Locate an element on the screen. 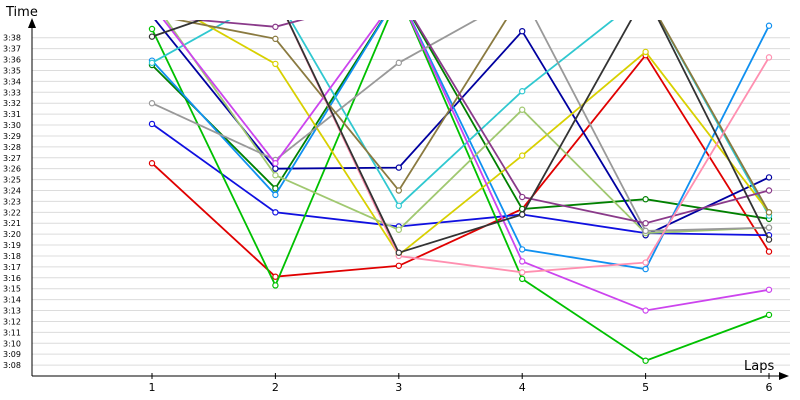  y-tick-label: 3:19 is located at coordinates (12, 245).